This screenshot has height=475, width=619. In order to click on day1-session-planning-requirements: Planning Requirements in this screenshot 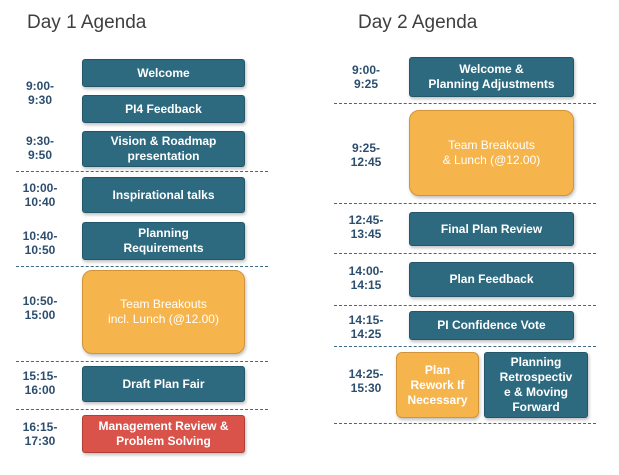, I will do `click(163, 241)`.